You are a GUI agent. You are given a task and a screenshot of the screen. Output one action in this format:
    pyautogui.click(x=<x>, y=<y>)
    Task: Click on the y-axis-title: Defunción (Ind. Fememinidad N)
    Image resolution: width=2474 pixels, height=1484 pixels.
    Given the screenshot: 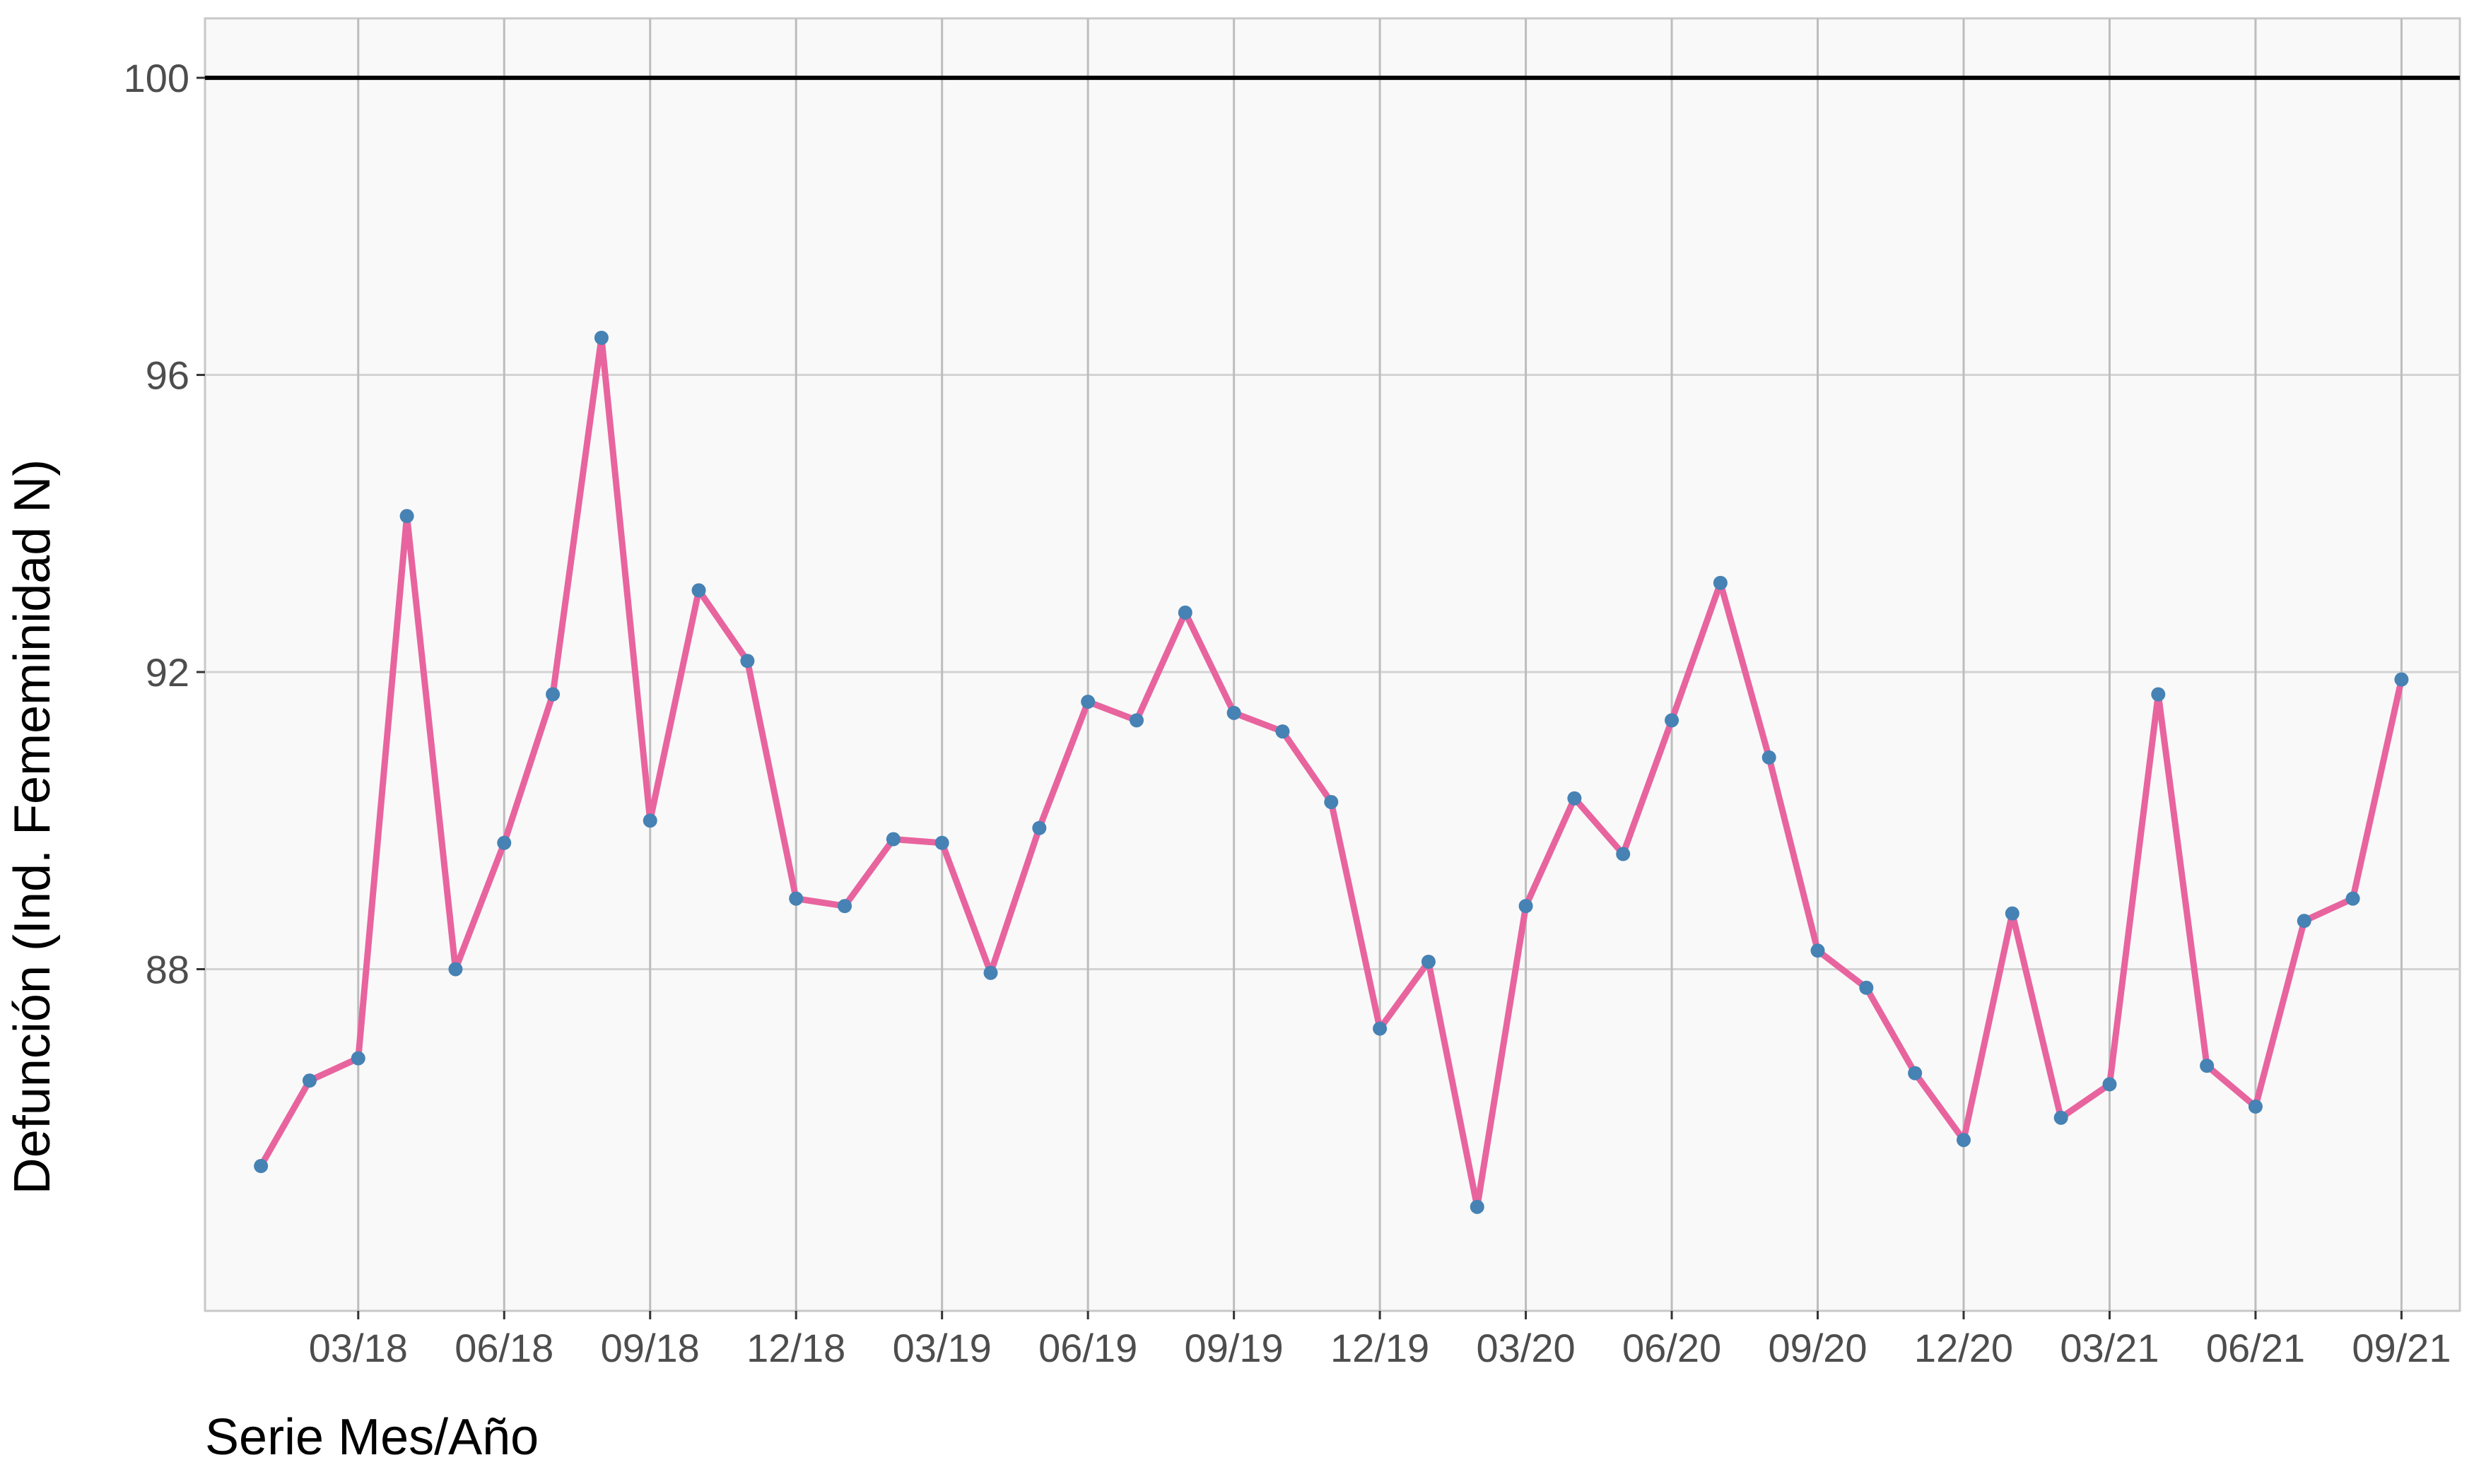 What is the action you would take?
    pyautogui.click(x=32, y=826)
    